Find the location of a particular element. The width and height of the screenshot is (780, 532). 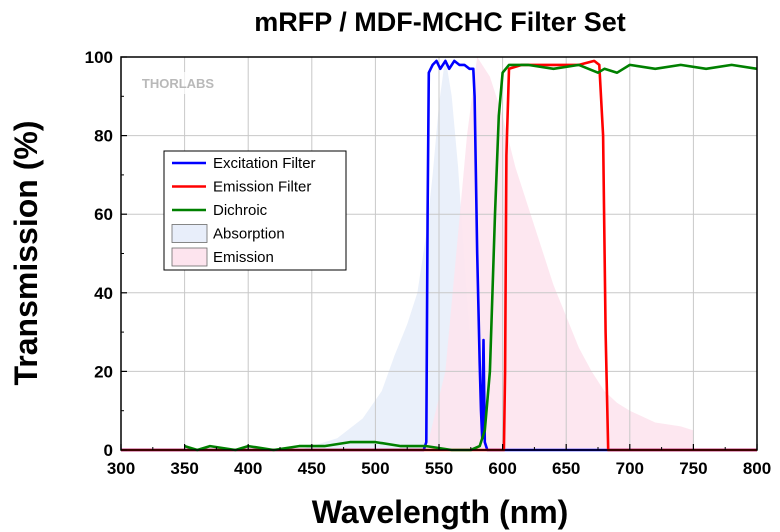

x-axis-label: Wavelength (nm) is located at coordinates (440, 512).